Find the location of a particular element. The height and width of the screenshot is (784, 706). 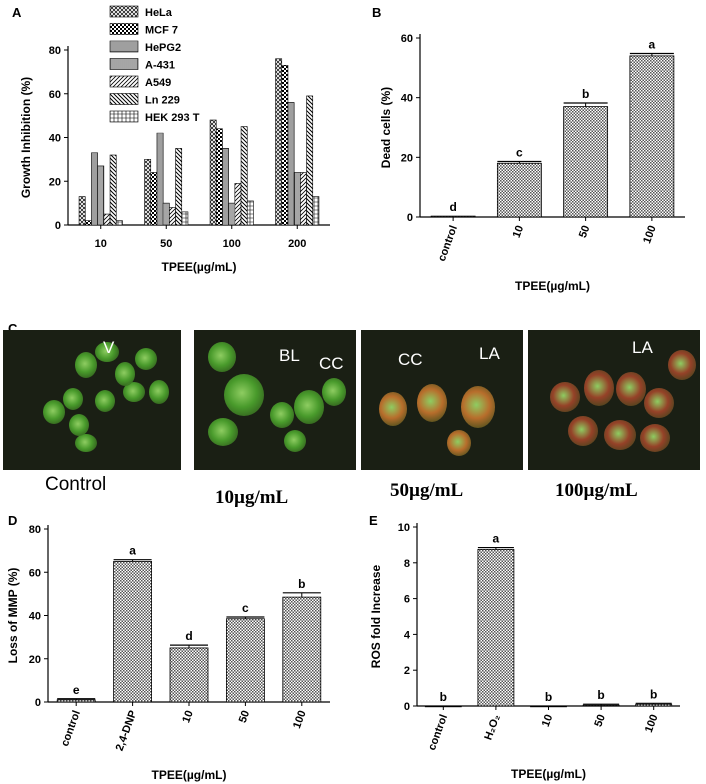

micro-label-la-2: LA is located at coordinates (642, 347).